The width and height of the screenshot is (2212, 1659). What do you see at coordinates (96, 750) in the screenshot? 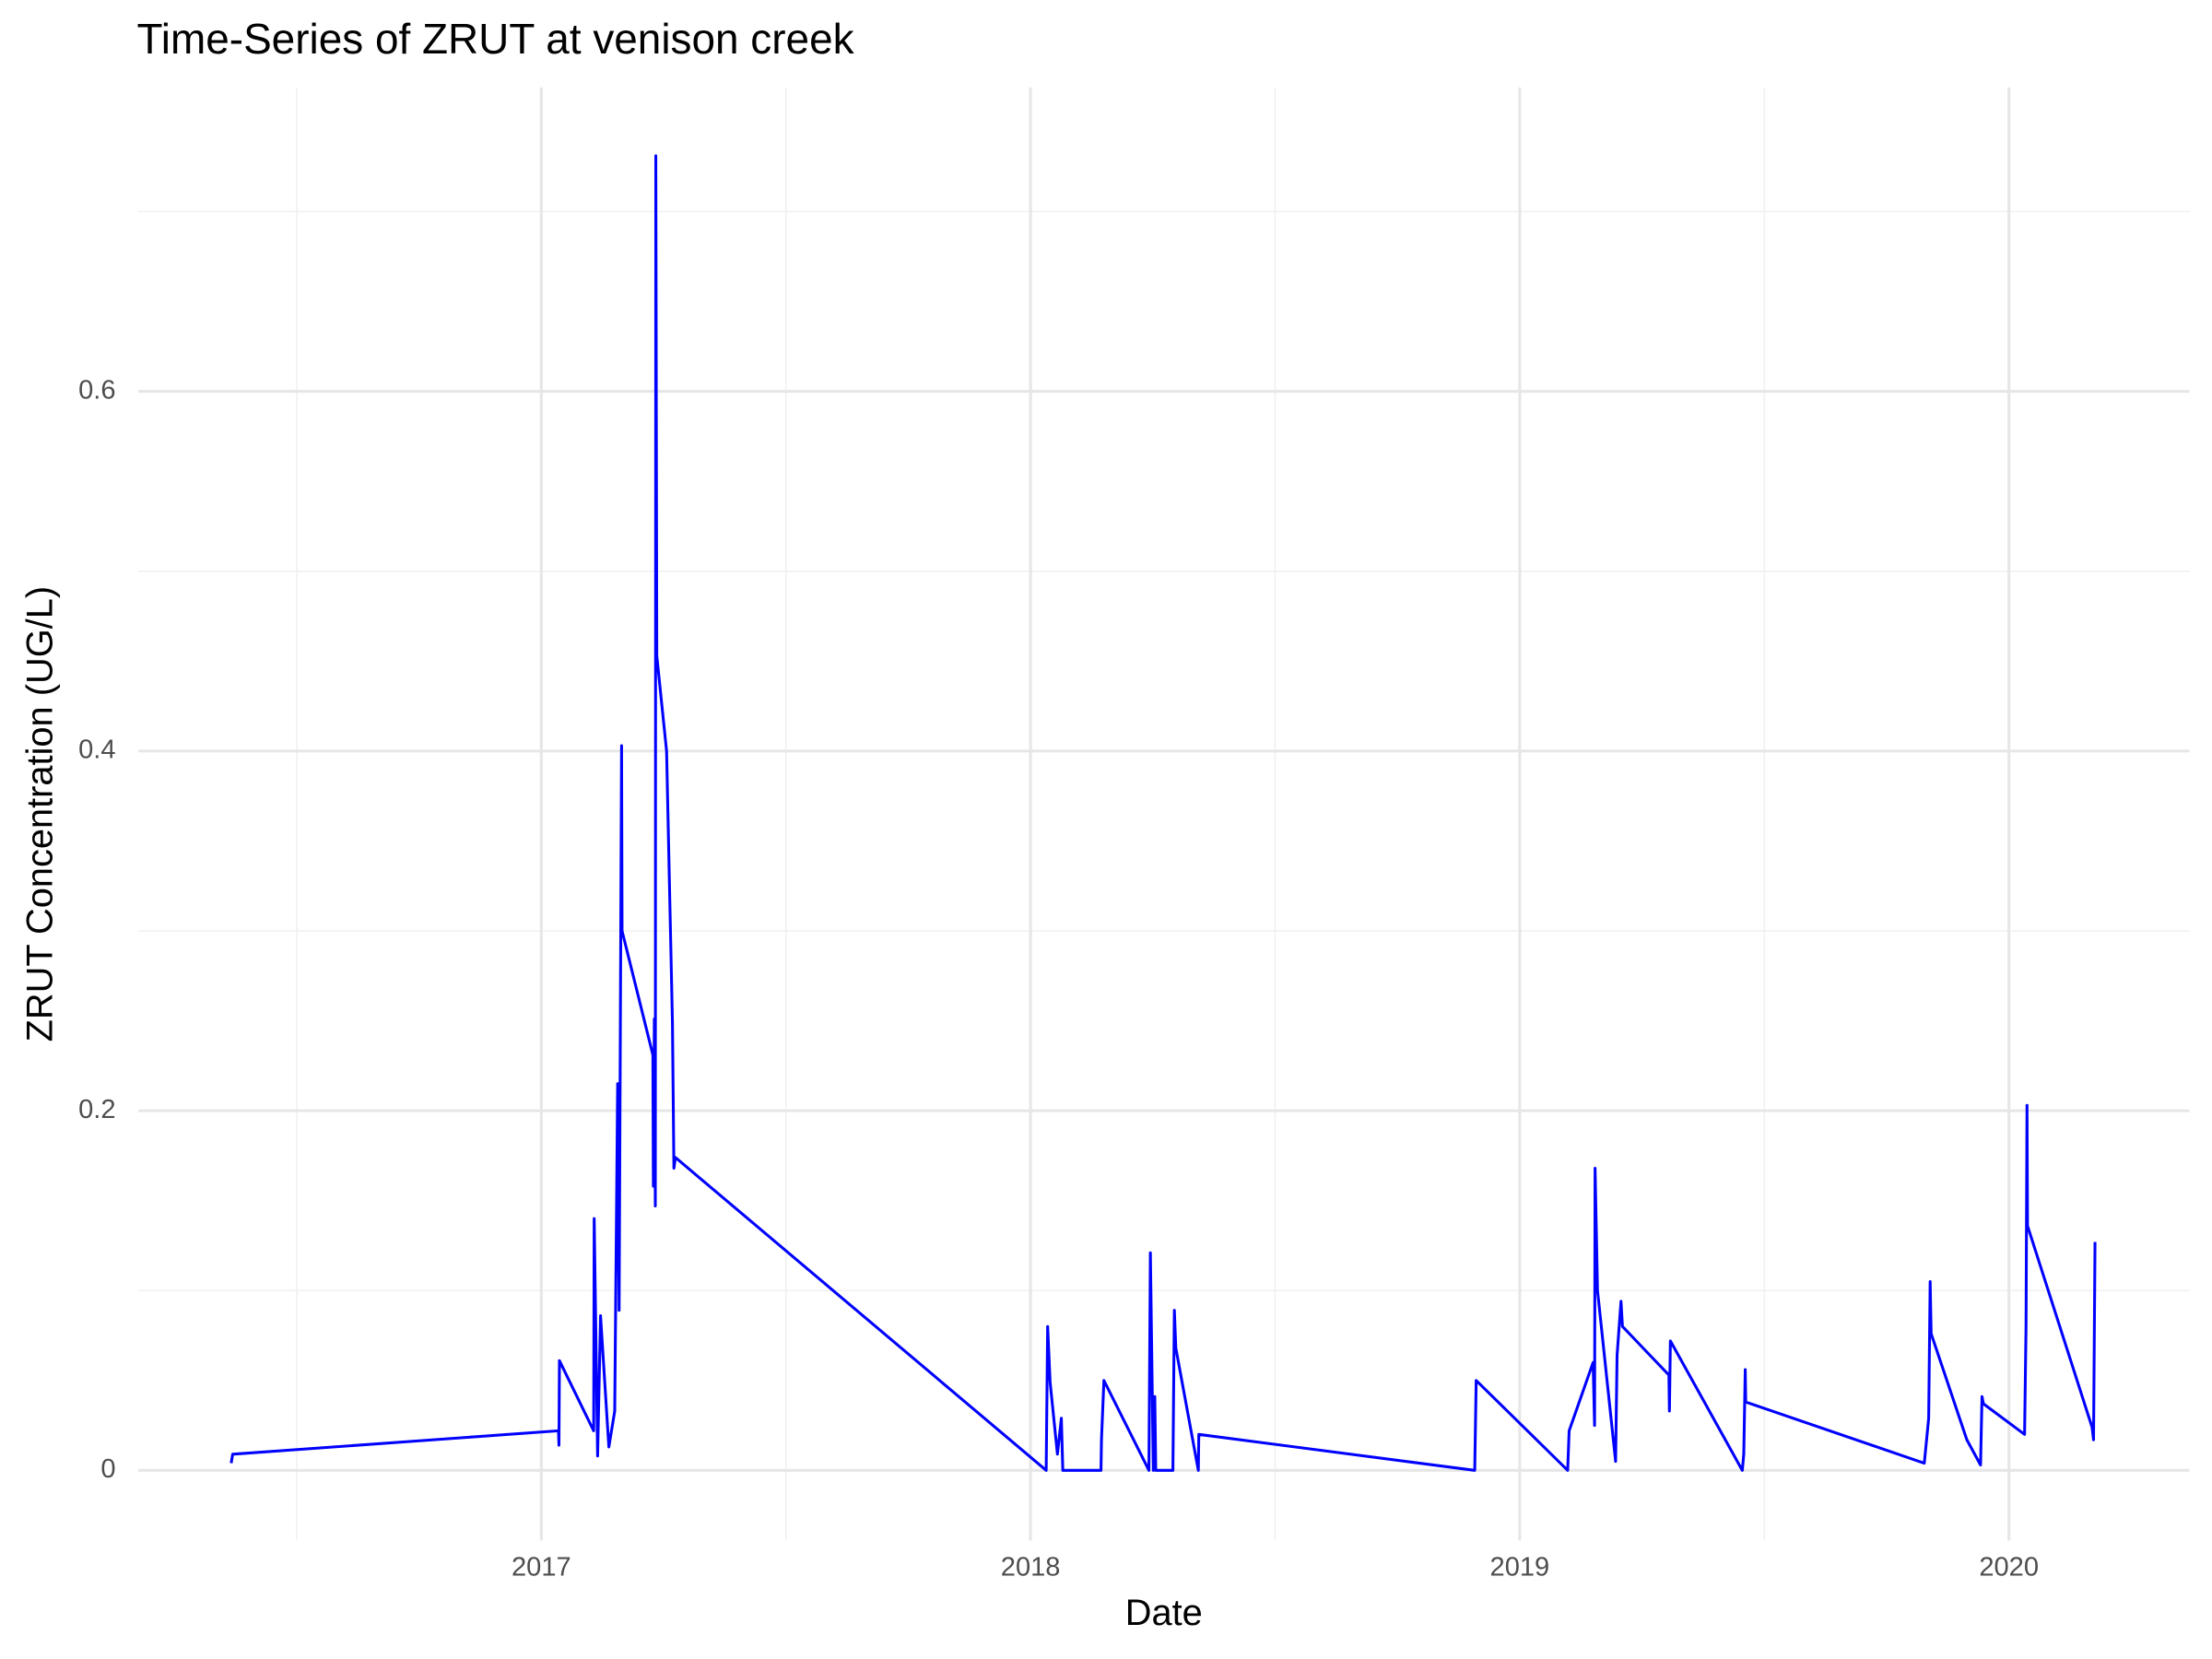
I see `y-tick-label: 0.4` at bounding box center [96, 750].